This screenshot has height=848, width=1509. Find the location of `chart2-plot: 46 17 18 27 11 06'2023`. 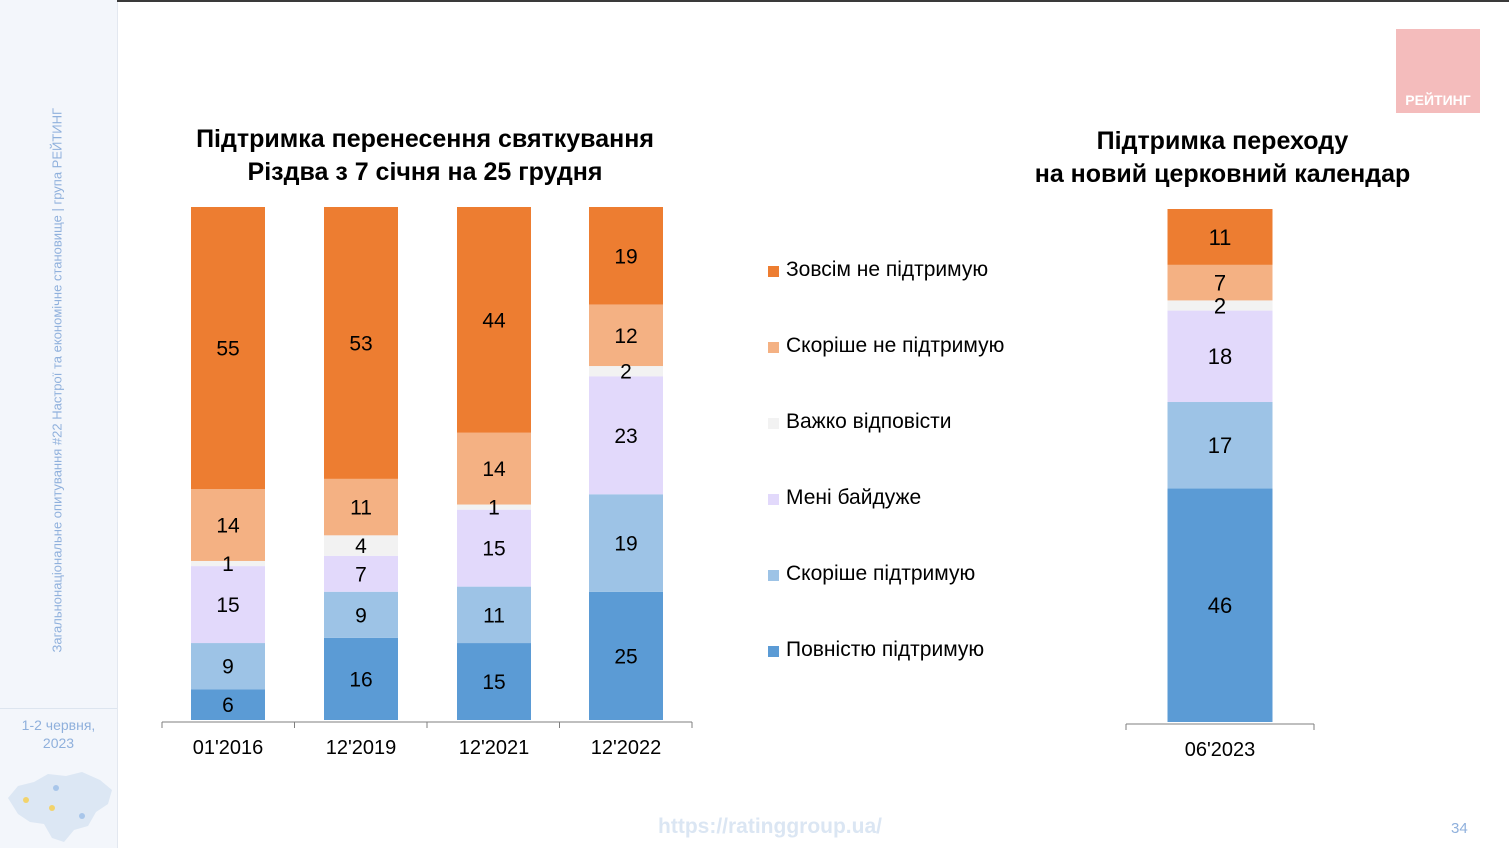

chart2-plot: 46 17 18 27 11 06'2023 is located at coordinates (1220, 485).